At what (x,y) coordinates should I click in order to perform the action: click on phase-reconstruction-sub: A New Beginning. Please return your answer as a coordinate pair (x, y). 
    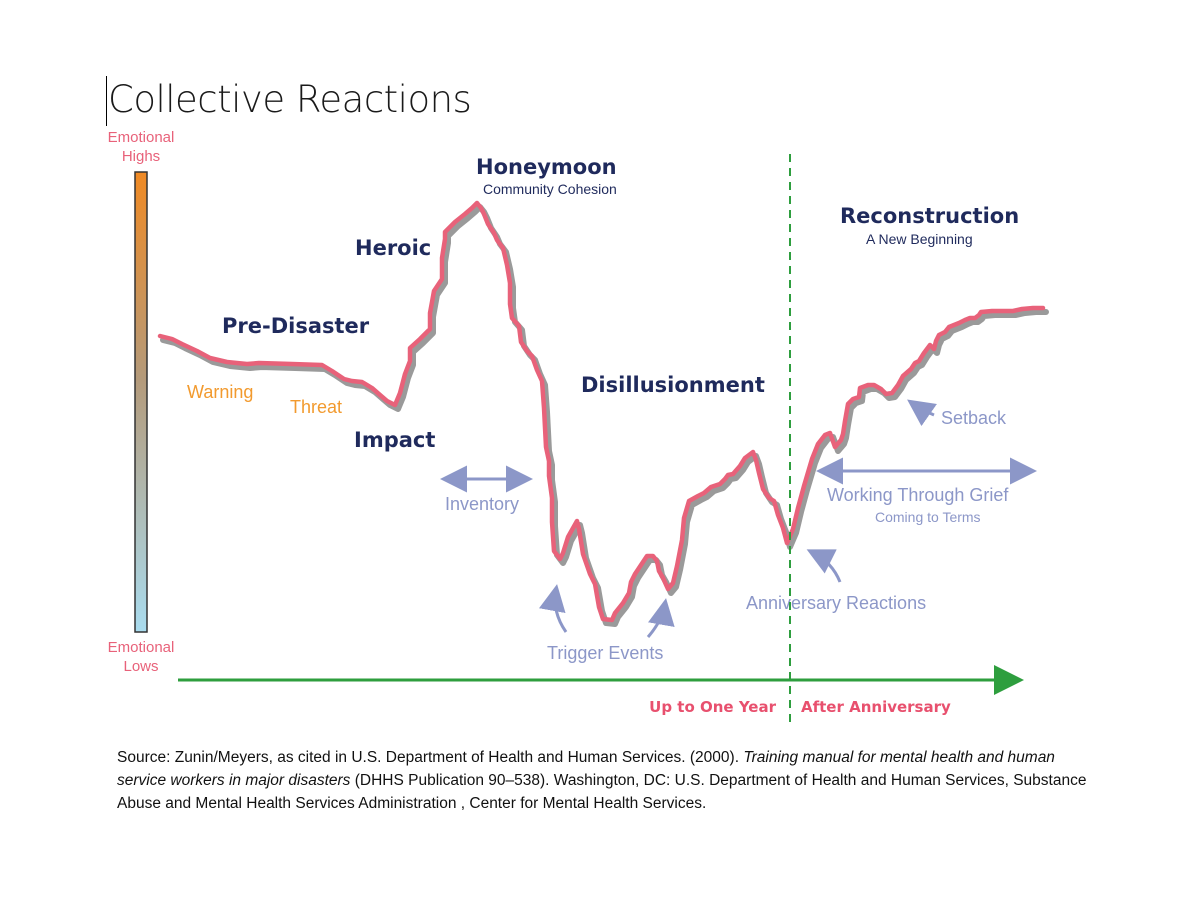
    Looking at the image, I should click on (919, 239).